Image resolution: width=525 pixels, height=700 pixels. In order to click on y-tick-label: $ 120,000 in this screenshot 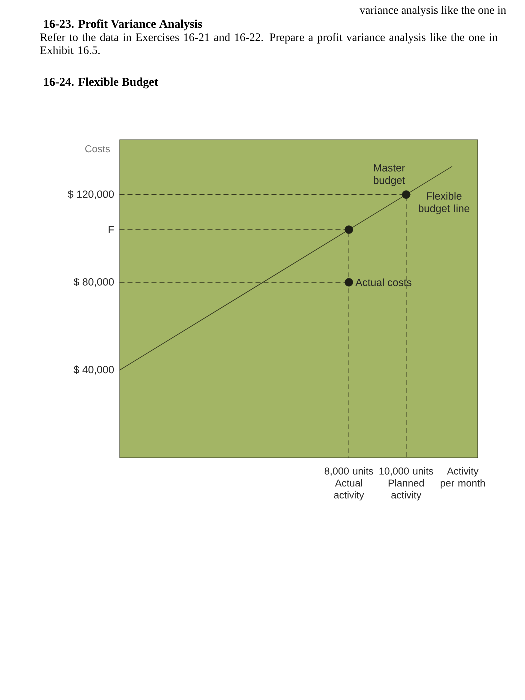, I will do `click(91, 195)`.